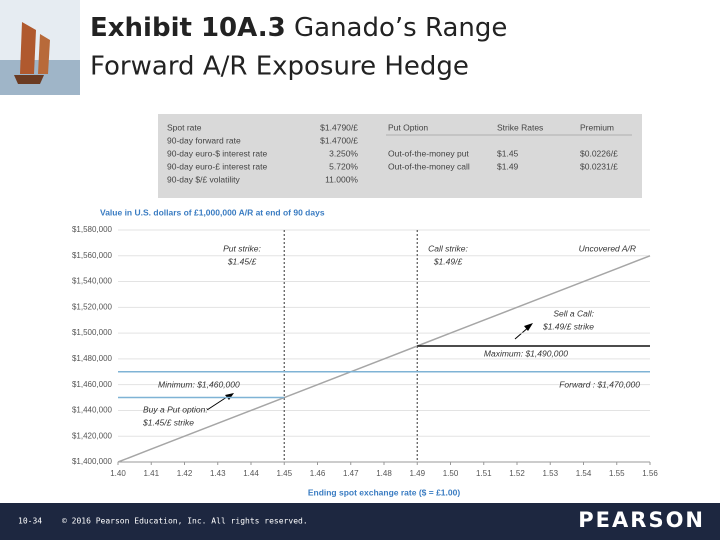 The image size is (720, 540). I want to click on x-tick-label: 1.48, so click(384, 473).